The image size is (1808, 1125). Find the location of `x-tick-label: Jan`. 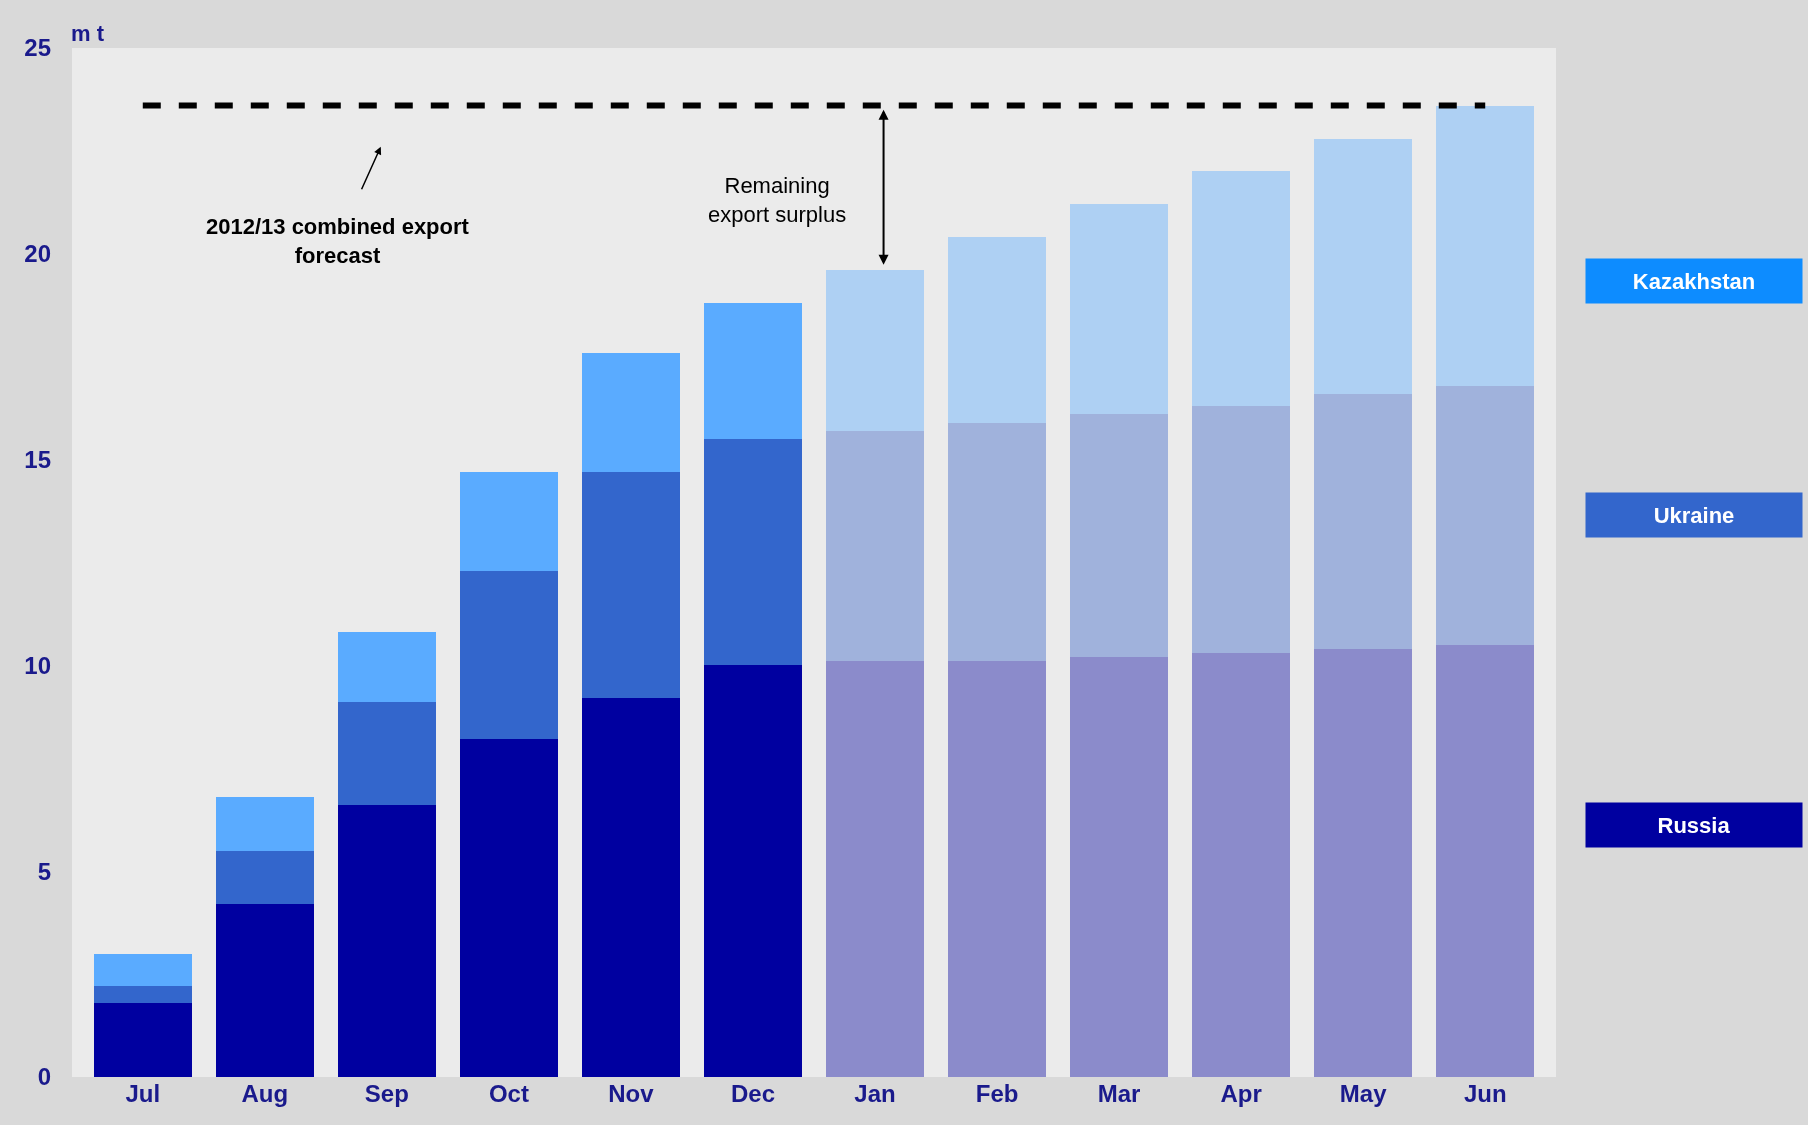

x-tick-label: Jan is located at coordinates (875, 1093).